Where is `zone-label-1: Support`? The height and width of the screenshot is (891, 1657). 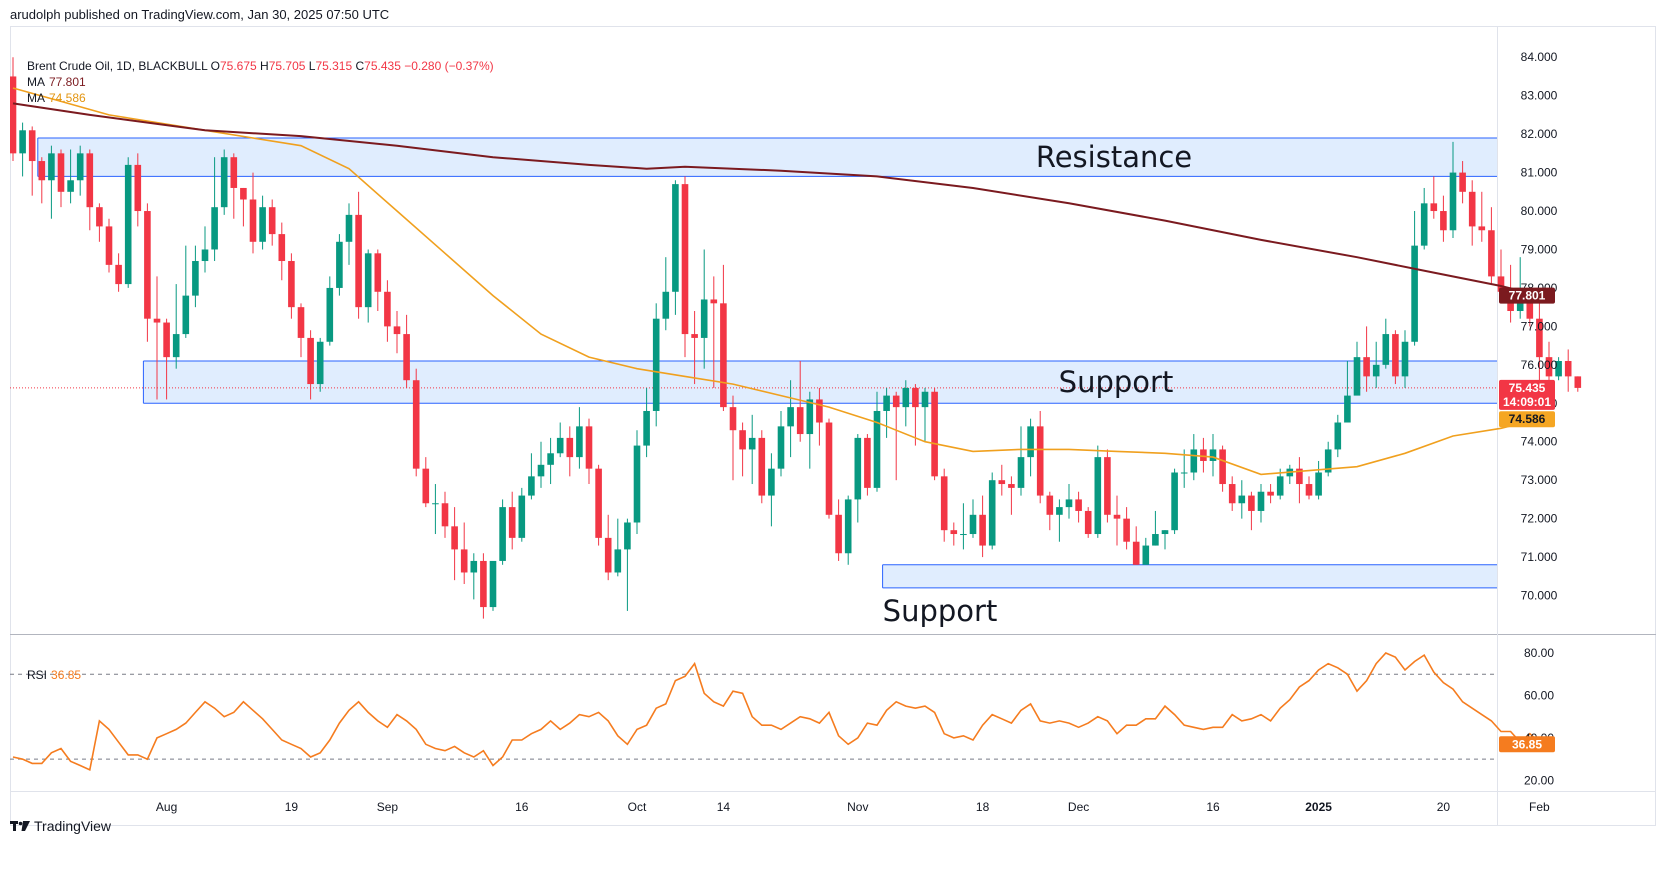 zone-label-1: Support is located at coordinates (1116, 382).